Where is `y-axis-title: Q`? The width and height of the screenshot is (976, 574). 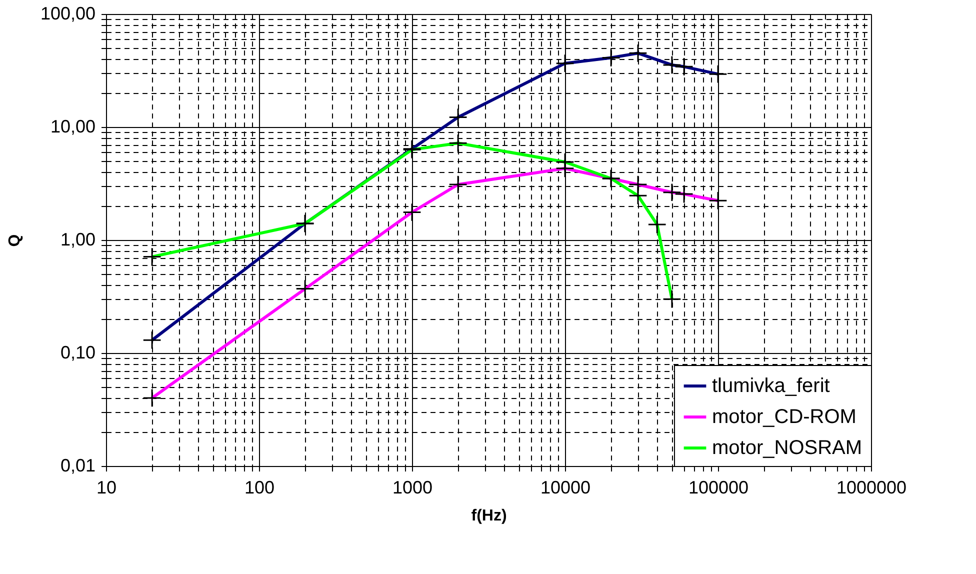 y-axis-title: Q is located at coordinates (15, 240).